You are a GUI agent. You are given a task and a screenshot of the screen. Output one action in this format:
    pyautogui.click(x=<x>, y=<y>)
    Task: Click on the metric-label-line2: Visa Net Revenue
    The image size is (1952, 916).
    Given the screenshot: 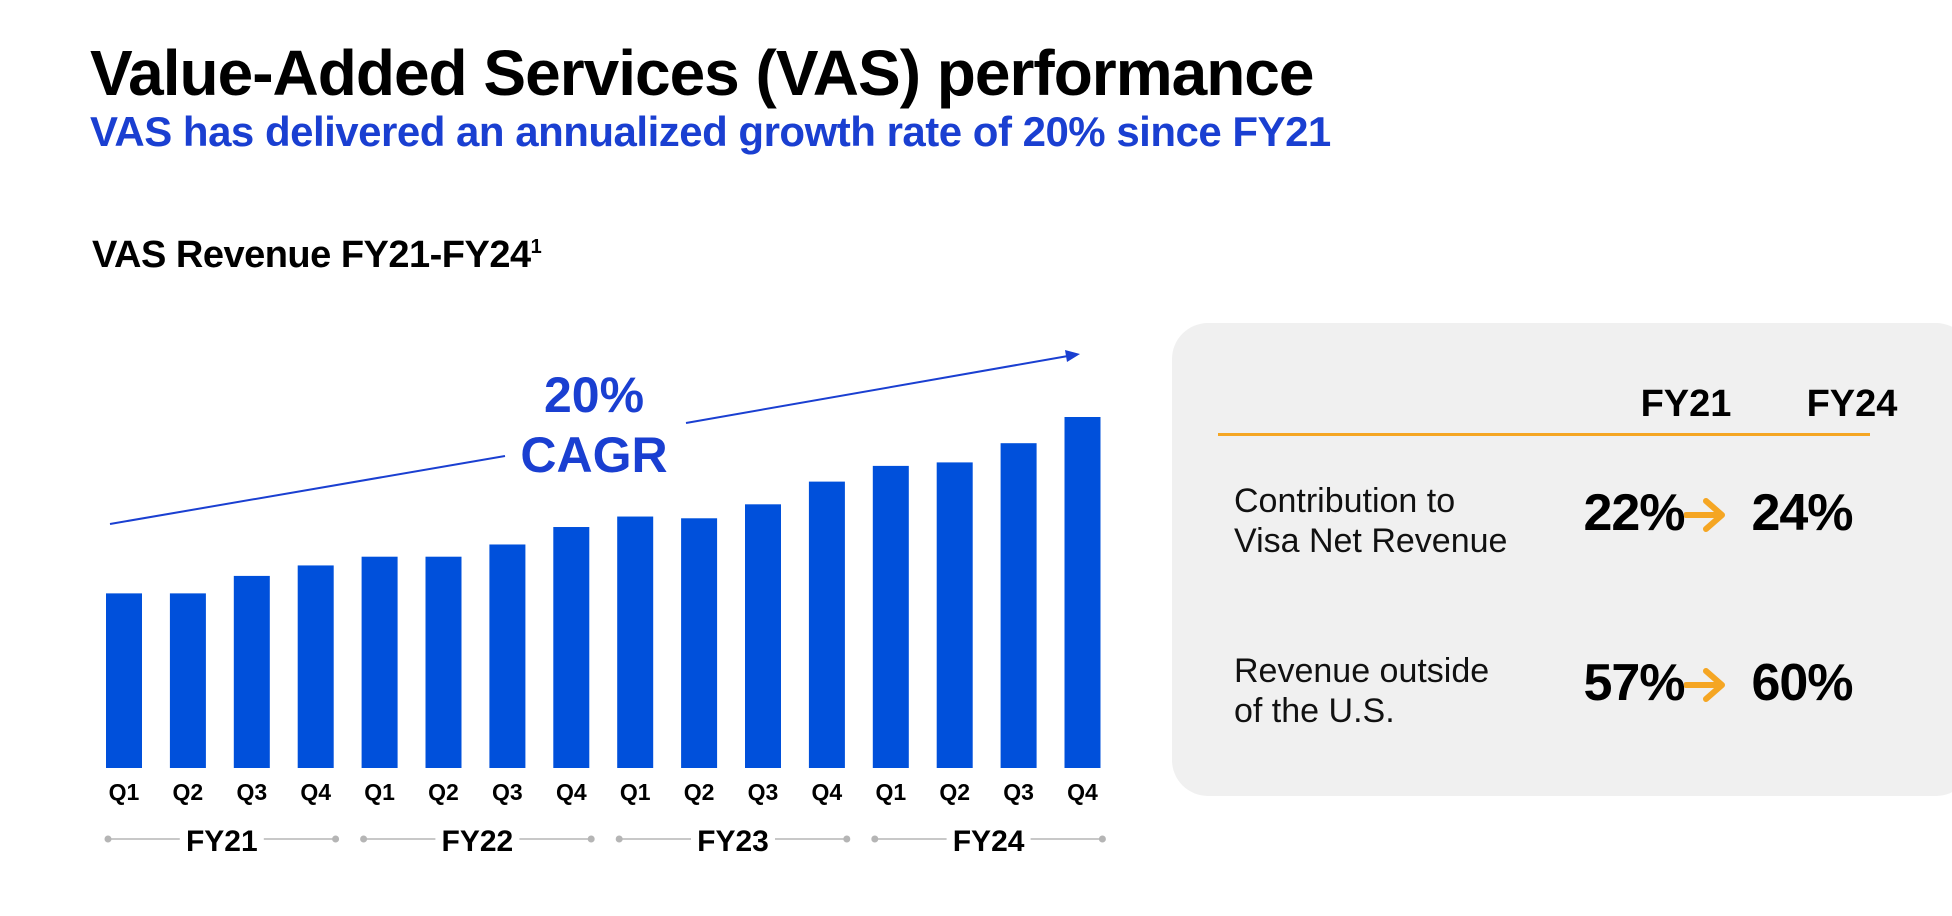 What is the action you would take?
    pyautogui.click(x=1371, y=541)
    